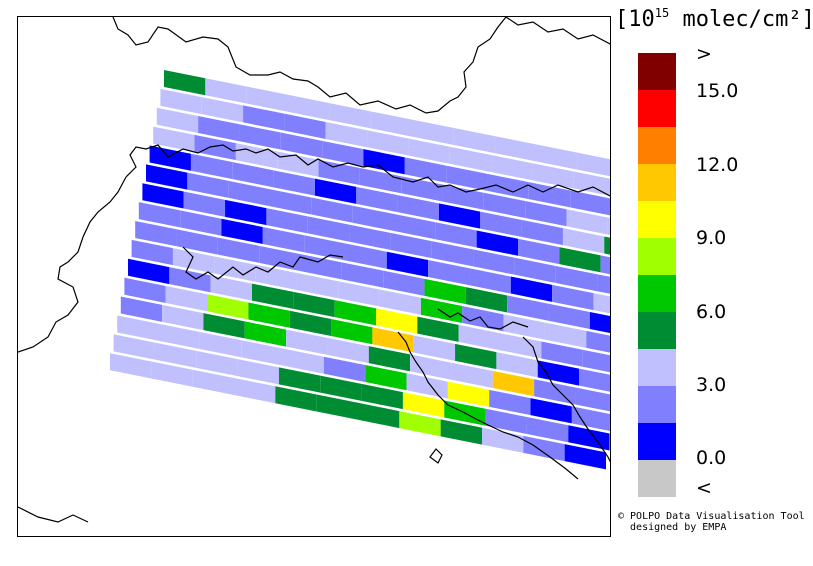 The image size is (813, 566). Describe the element at coordinates (483, 319) in the screenshot. I see `border-slovenia` at that location.